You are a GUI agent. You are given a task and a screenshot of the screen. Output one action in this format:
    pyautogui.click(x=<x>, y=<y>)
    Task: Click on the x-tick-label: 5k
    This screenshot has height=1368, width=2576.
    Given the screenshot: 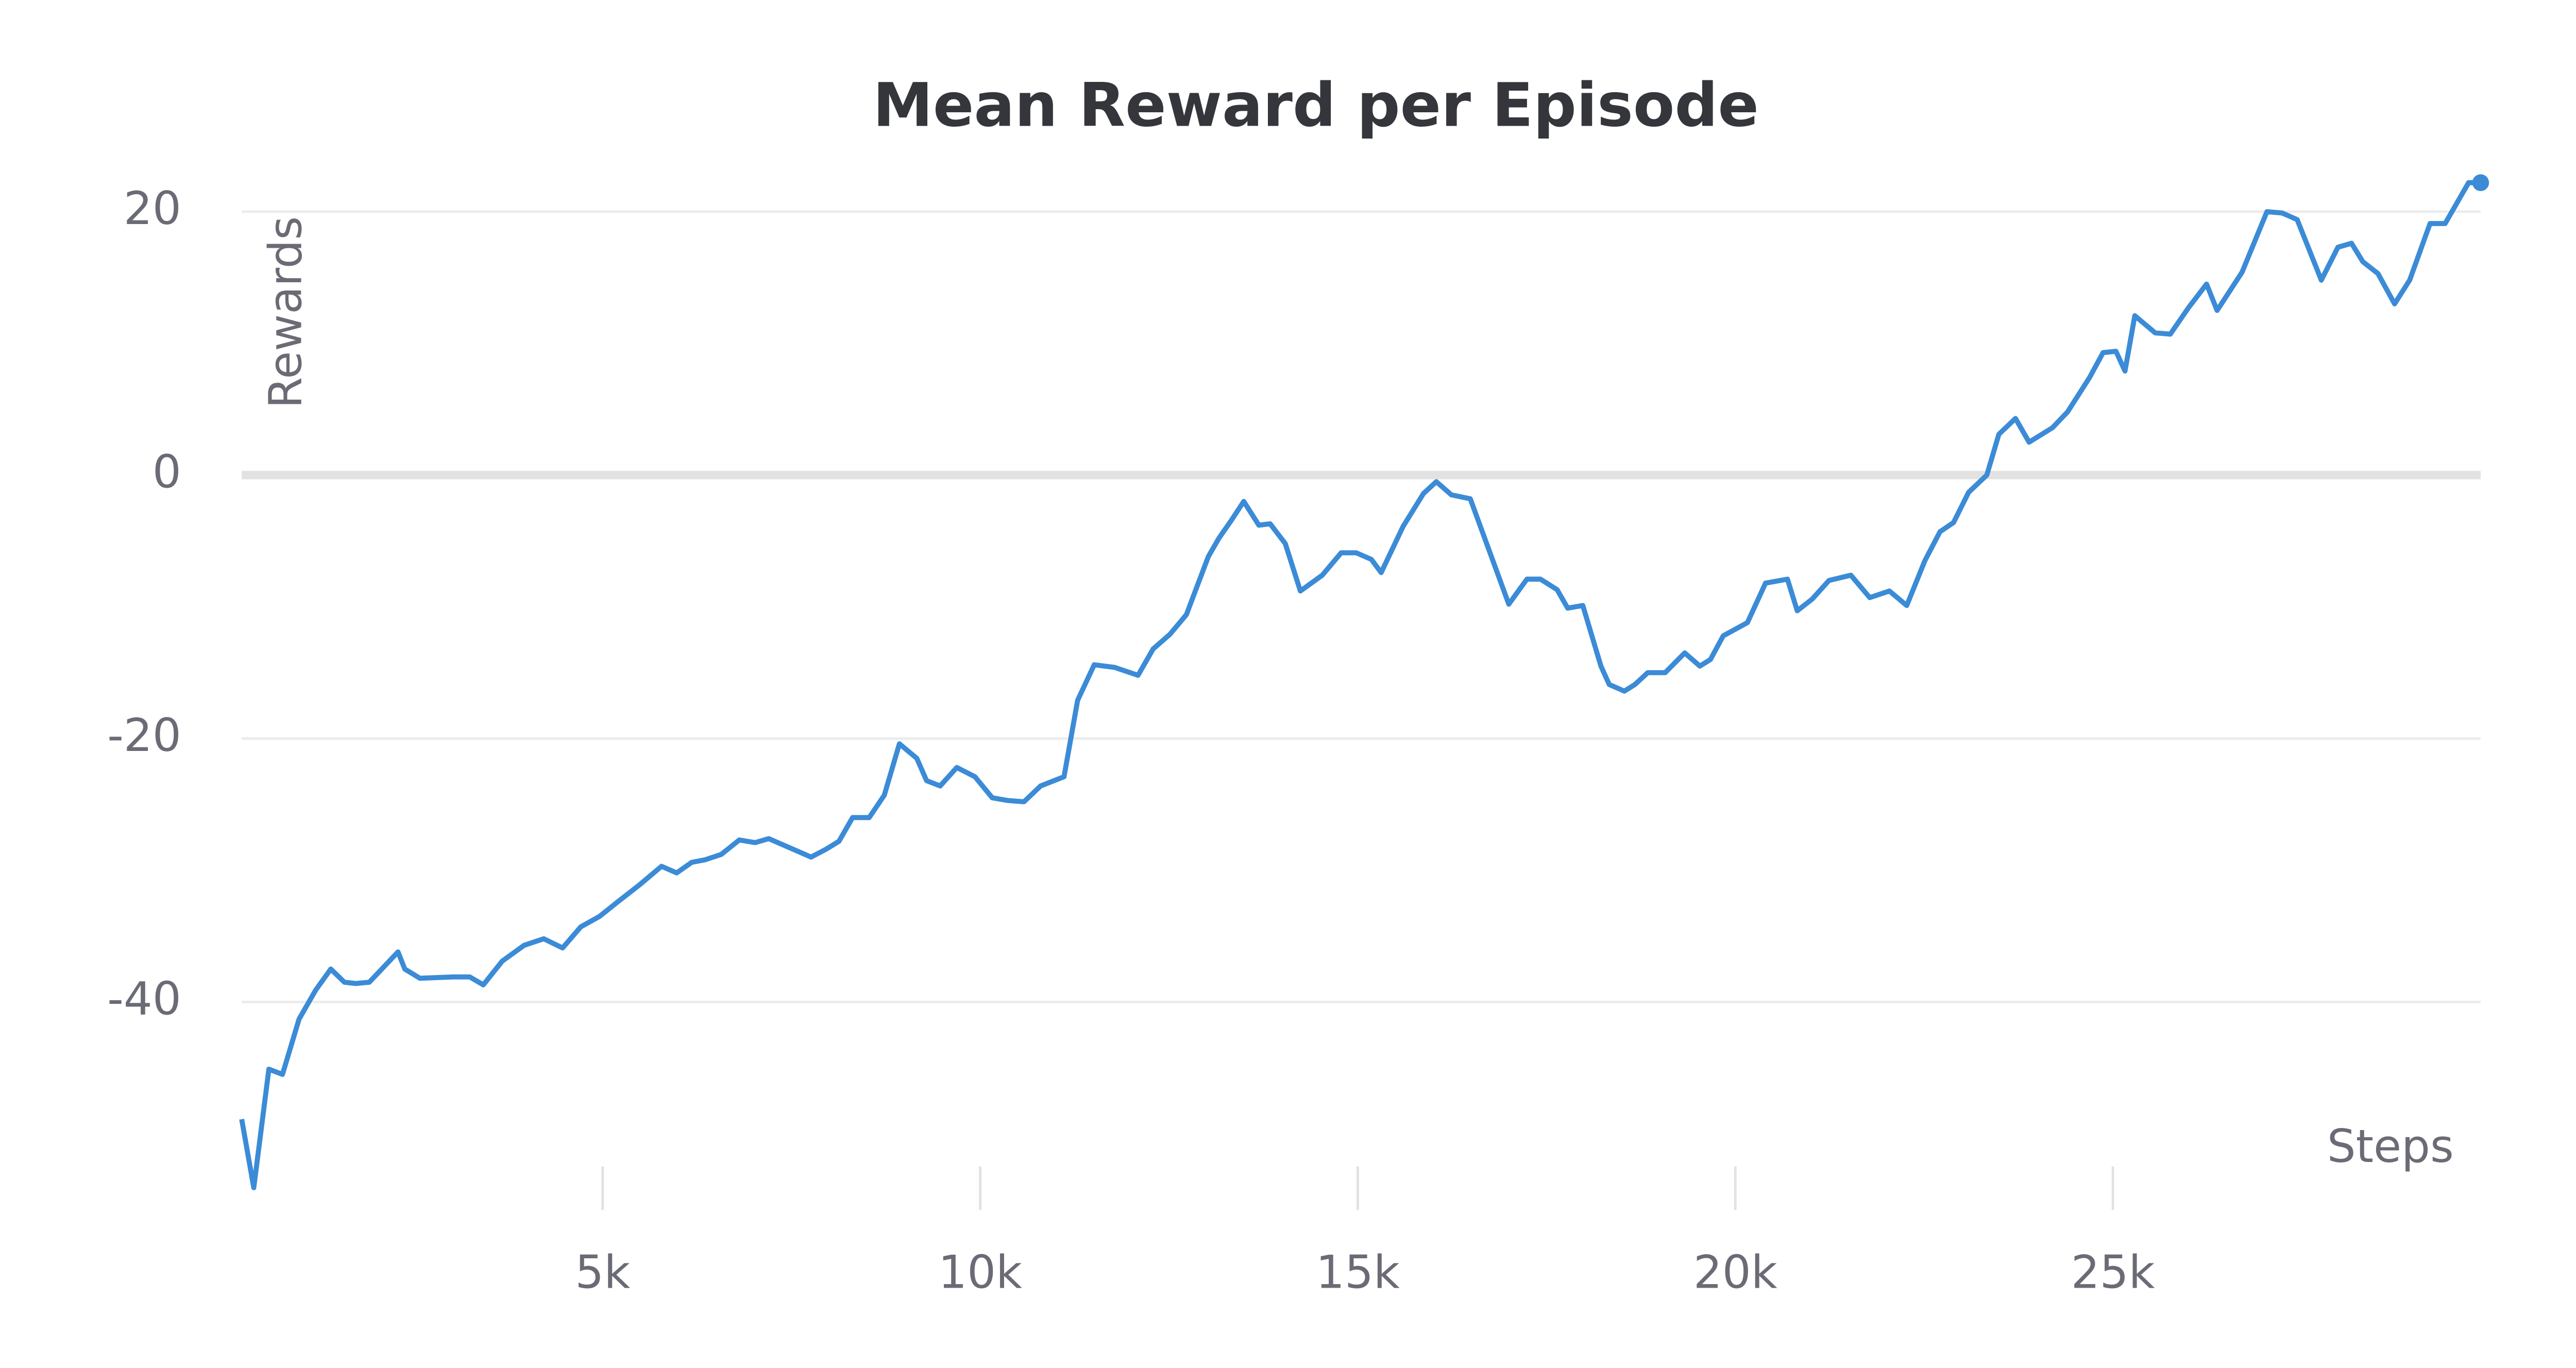 What is the action you would take?
    pyautogui.click(x=602, y=1271)
    